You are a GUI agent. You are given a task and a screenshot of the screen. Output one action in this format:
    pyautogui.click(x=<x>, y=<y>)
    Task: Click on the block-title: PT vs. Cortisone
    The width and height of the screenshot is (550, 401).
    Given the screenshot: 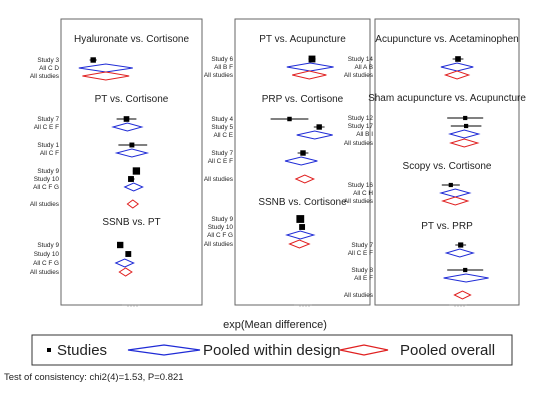 What is the action you would take?
    pyautogui.click(x=132, y=99)
    